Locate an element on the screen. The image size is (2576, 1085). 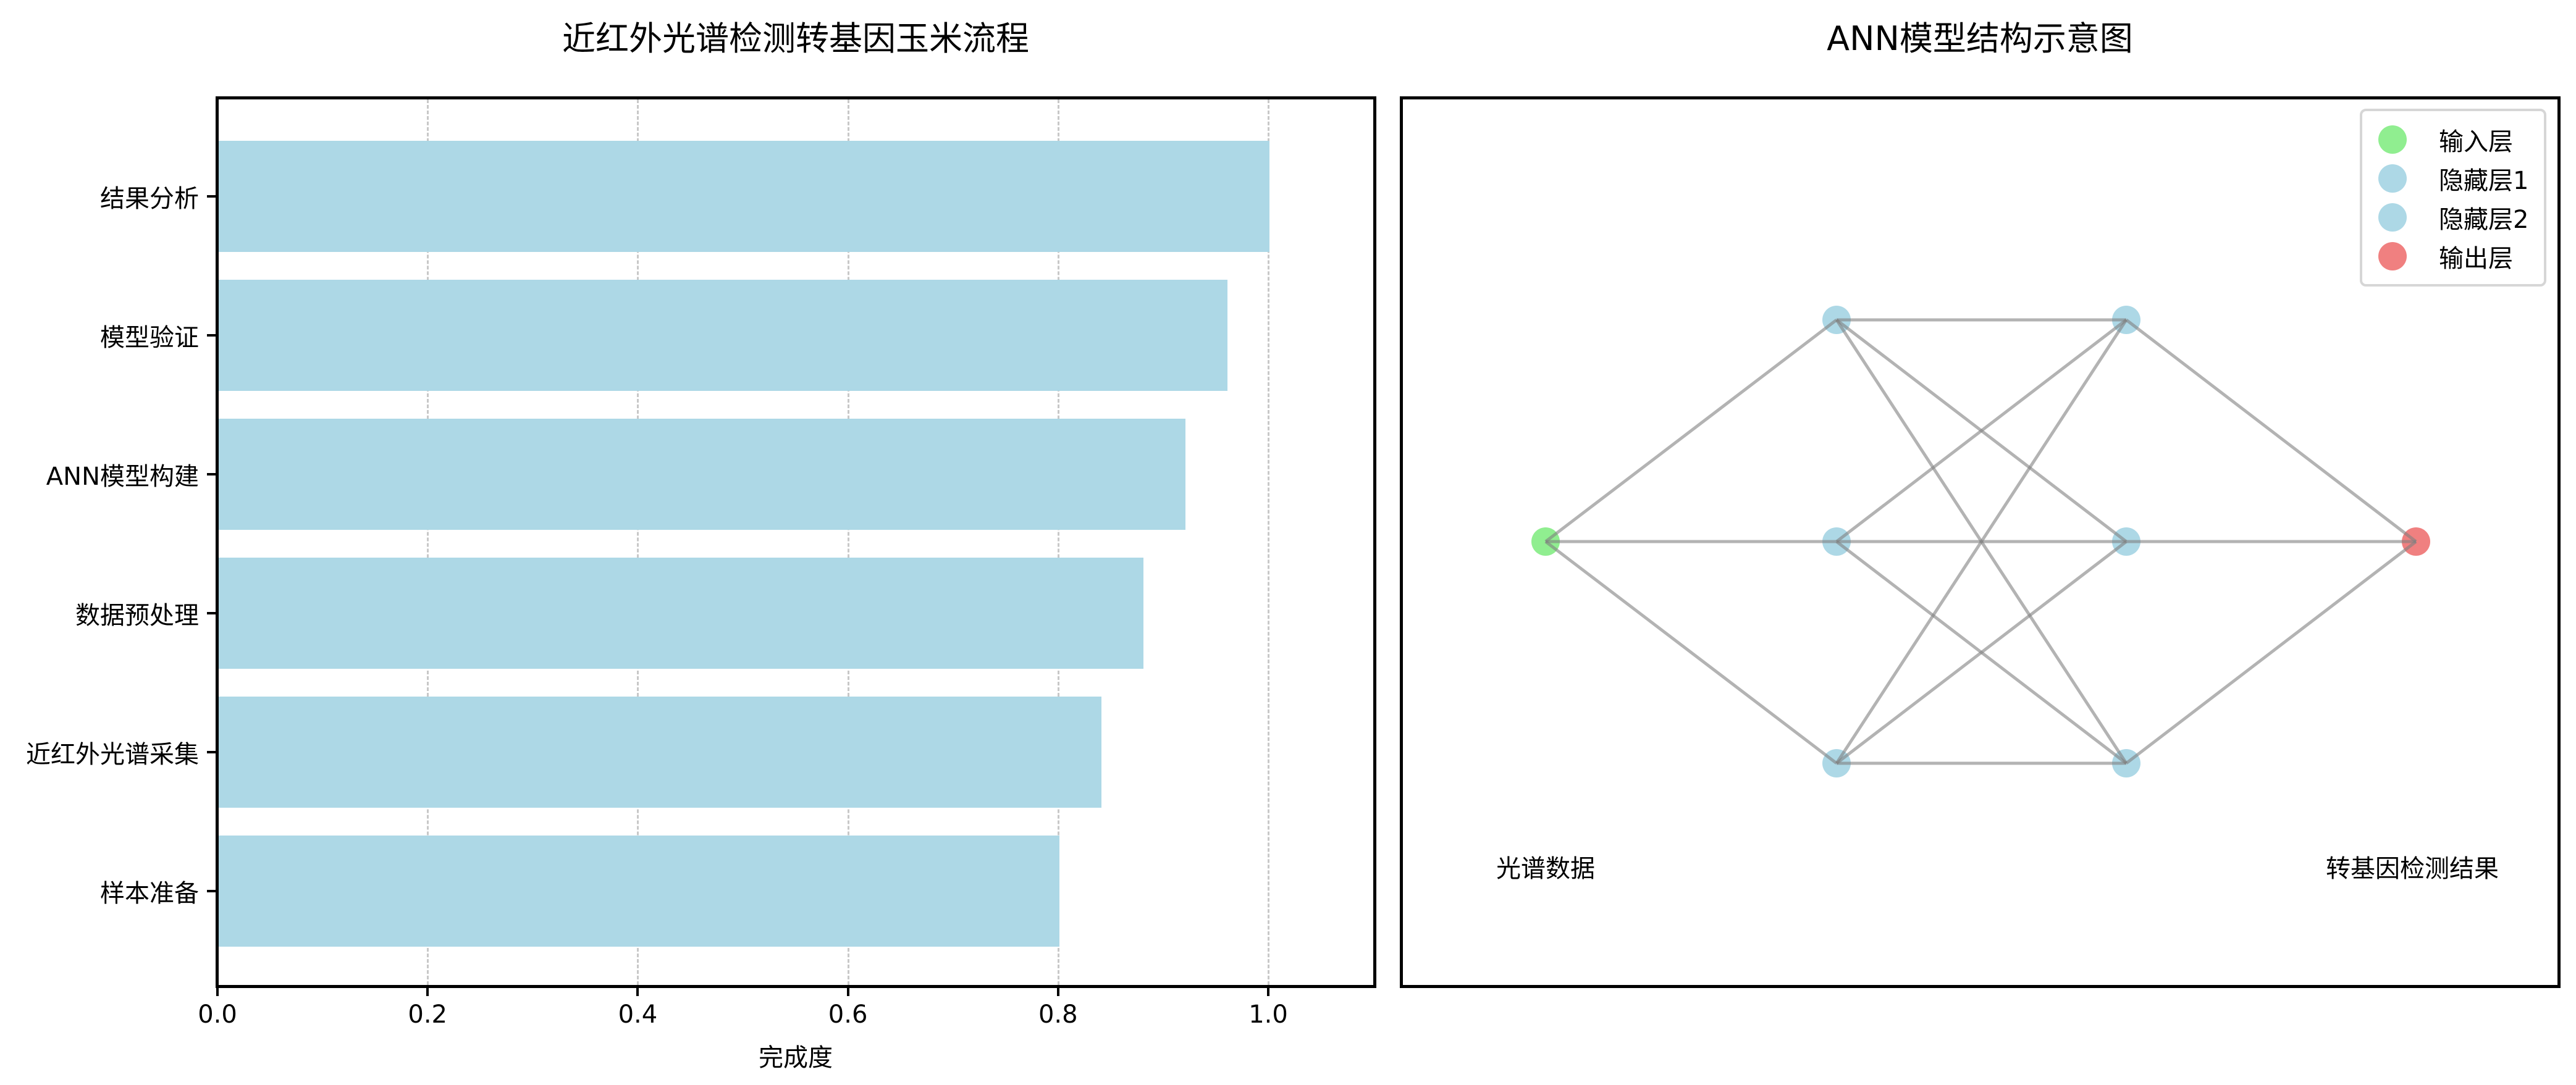
legend-item-input-layer: 输入层 is located at coordinates (2453, 139).